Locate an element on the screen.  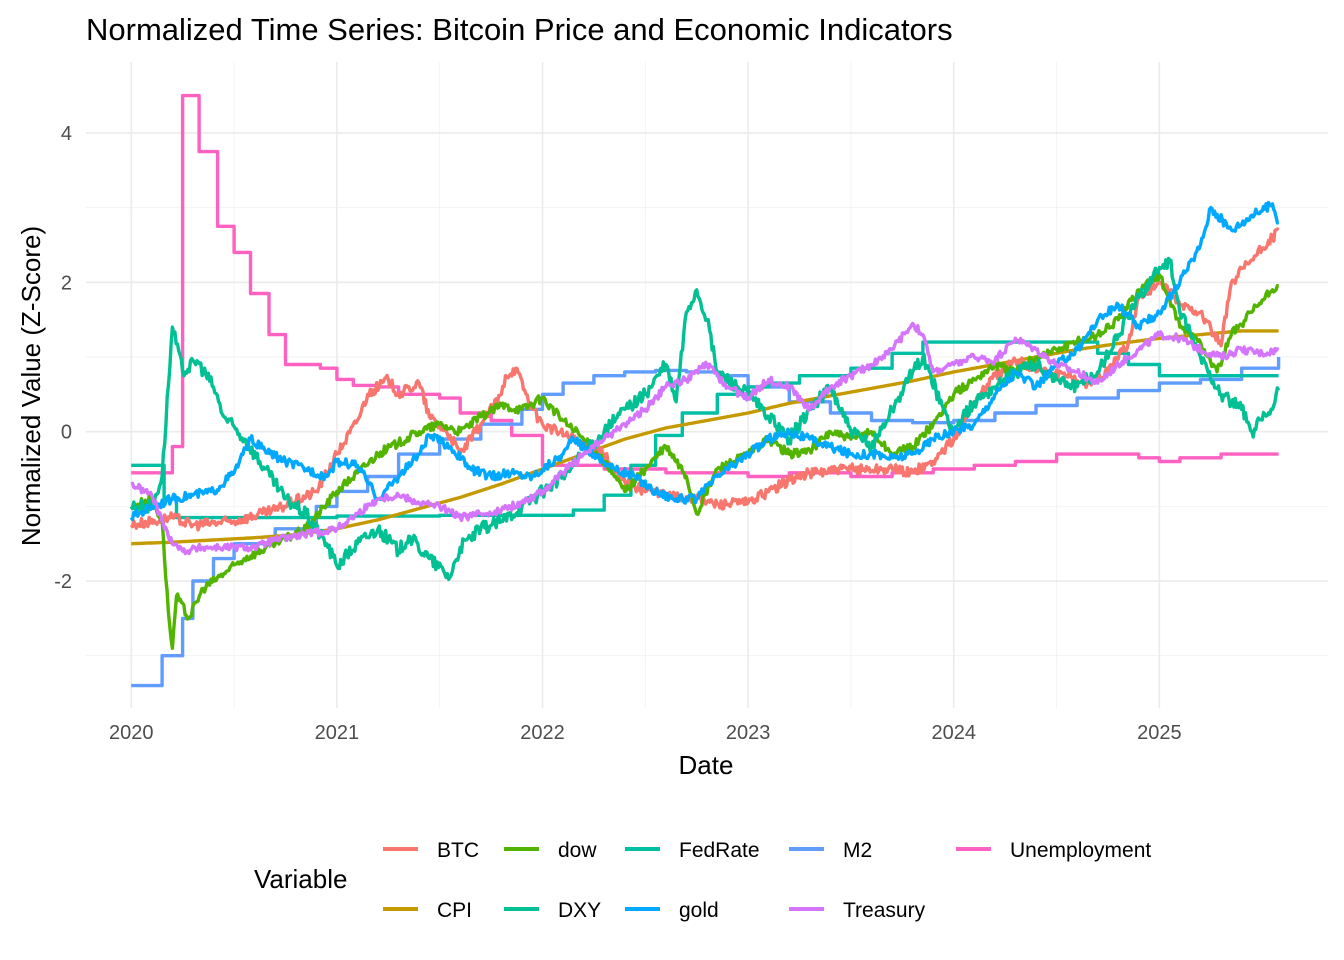
legend-label-fedrate: FedRate is located at coordinates (719, 850).